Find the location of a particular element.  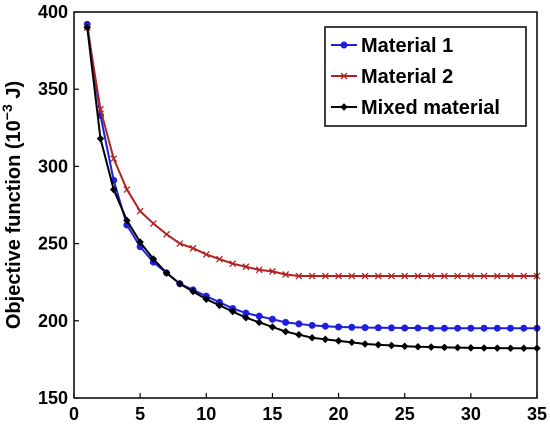

y-tick-label: 400 is located at coordinates (53, 12).